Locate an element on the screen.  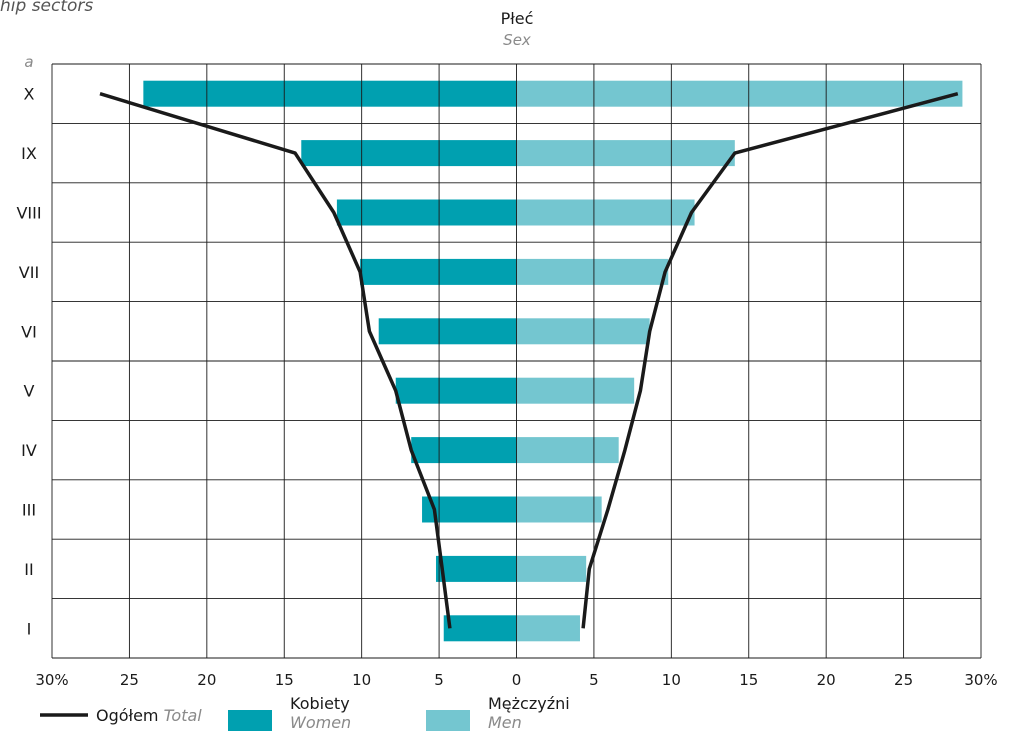
category-label: IX is located at coordinates (29, 153).